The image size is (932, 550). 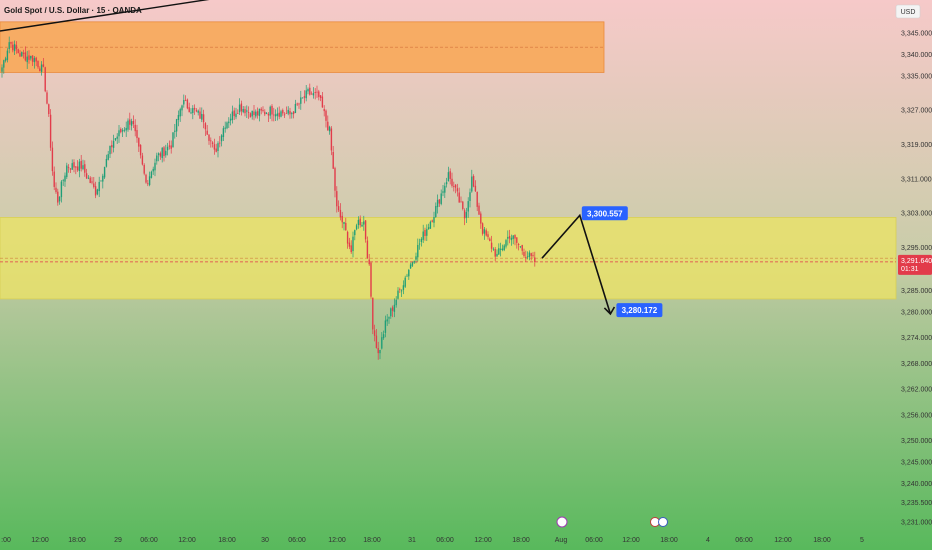 What do you see at coordinates (659, 522) in the screenshot?
I see `us-flag-icon` at bounding box center [659, 522].